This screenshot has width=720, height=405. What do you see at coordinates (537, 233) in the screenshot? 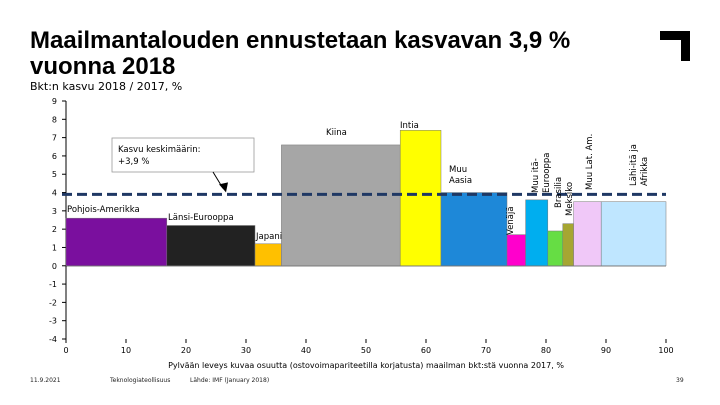
I see `bar-muu-it-eurooppa` at bounding box center [537, 233].